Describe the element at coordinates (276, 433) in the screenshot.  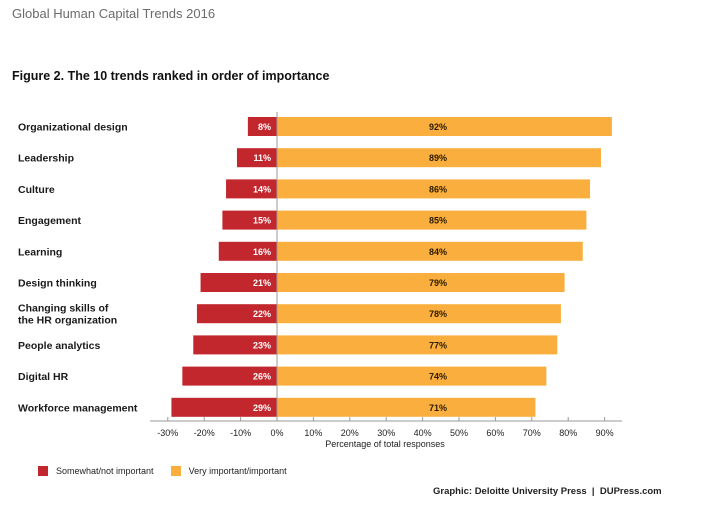
I see `x-tick-label: 0%` at that location.